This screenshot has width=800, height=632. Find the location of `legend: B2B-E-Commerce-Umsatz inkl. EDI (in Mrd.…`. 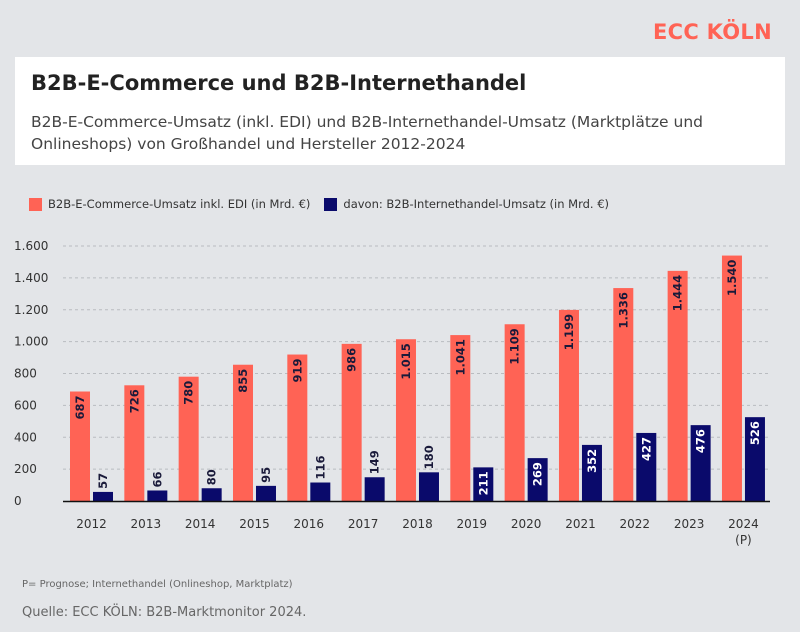

legend: B2B-E-Commerce-Umsatz inkl. EDI (in Mrd.… is located at coordinates (319, 204).